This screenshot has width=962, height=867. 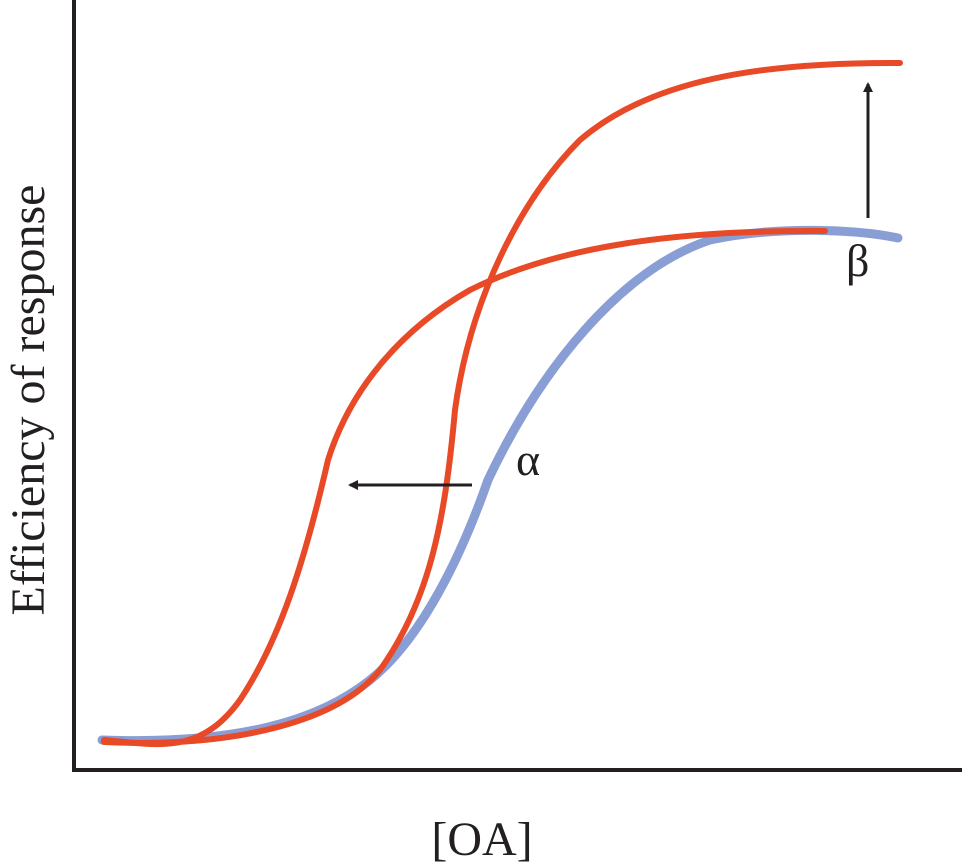 I want to click on alpha-label: α, so click(x=528, y=459).